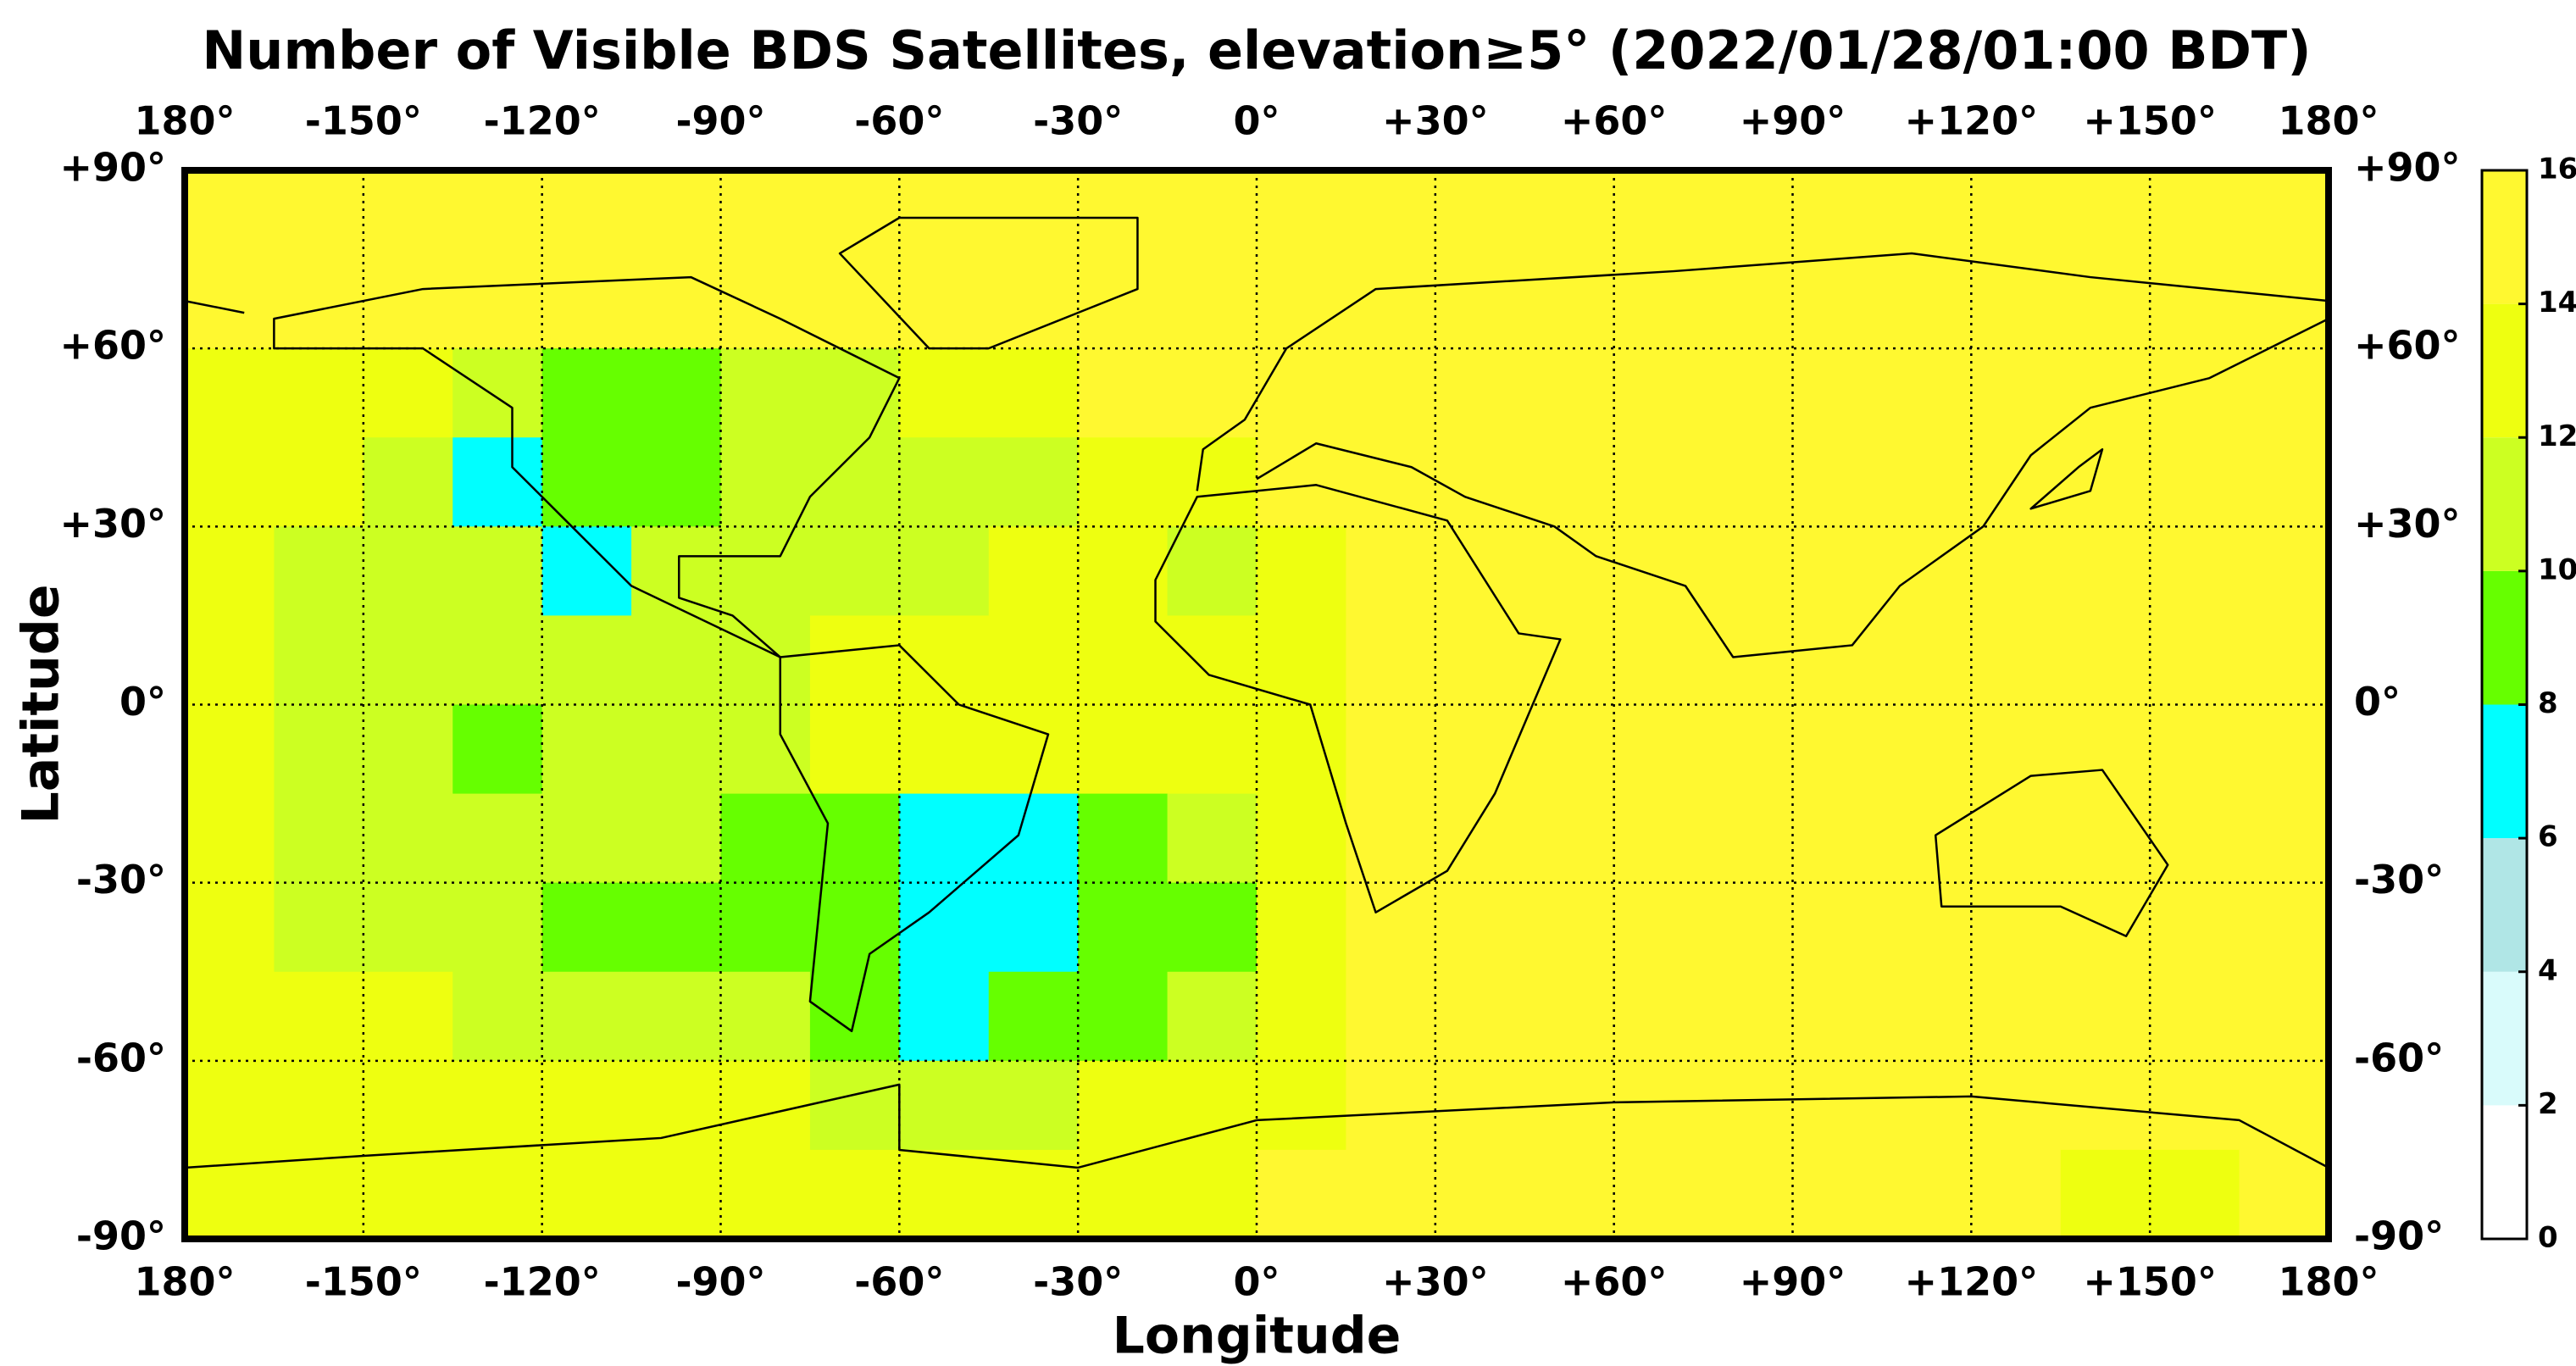 This screenshot has height=1366, width=2576. What do you see at coordinates (1972, 121) in the screenshot?
I see `x-tick-label: +120°` at bounding box center [1972, 121].